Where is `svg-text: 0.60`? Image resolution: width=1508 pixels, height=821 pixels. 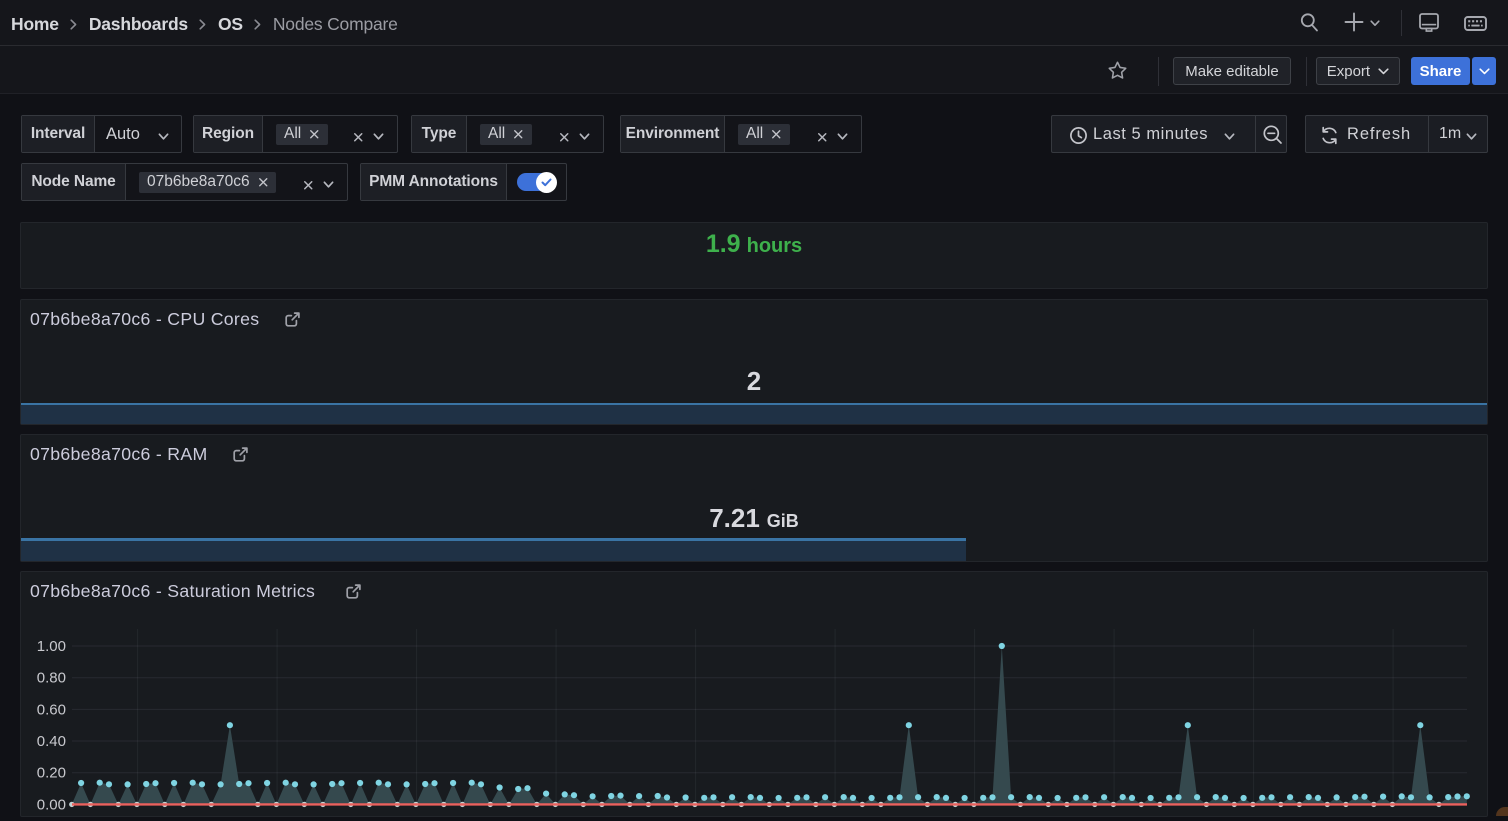
svg-text: 0.60 is located at coordinates (51, 709).